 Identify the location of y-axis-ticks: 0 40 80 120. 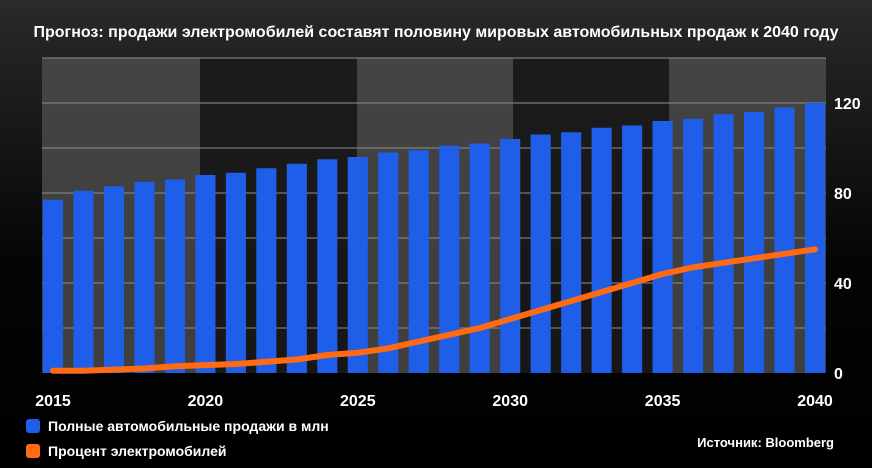
(847, 239).